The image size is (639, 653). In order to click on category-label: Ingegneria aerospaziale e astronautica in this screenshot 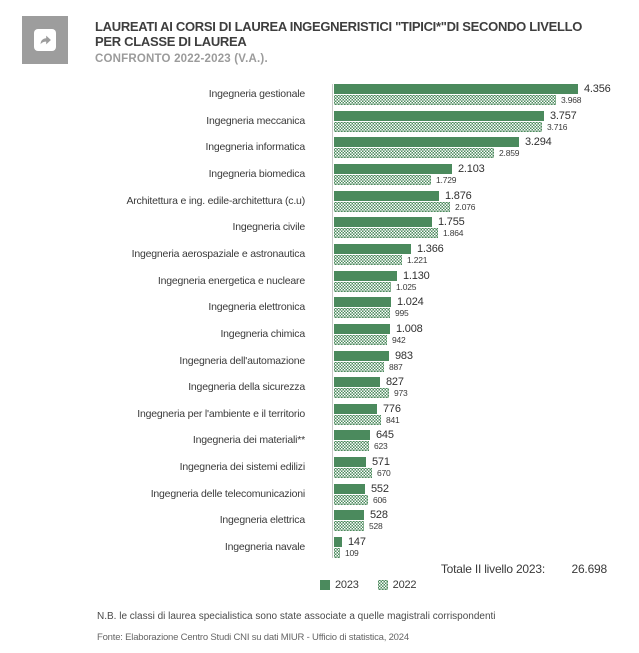, I will do `click(218, 254)`.